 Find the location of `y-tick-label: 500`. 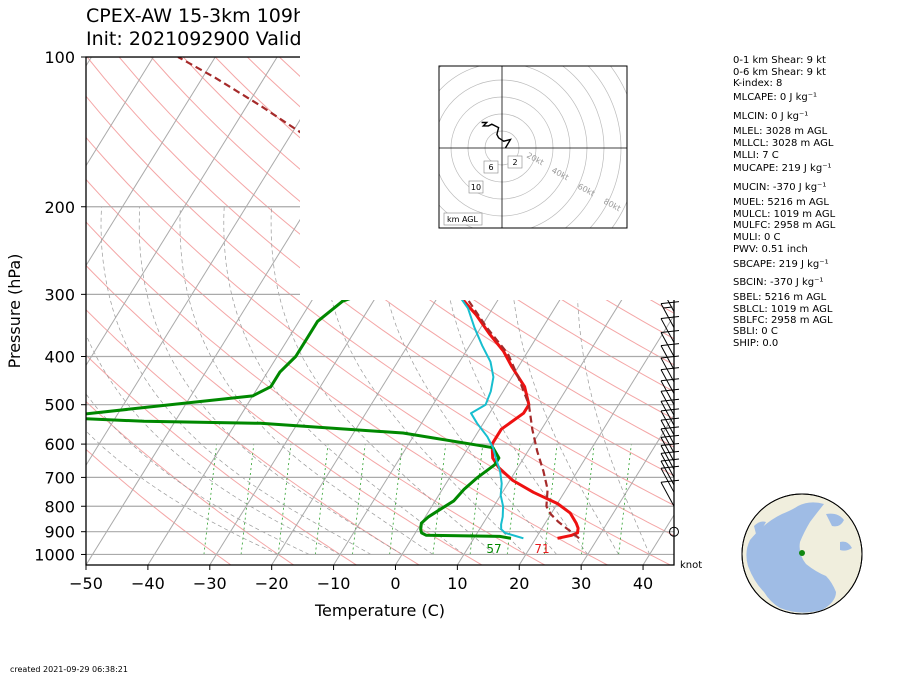

y-tick-label: 500 is located at coordinates (59, 405).